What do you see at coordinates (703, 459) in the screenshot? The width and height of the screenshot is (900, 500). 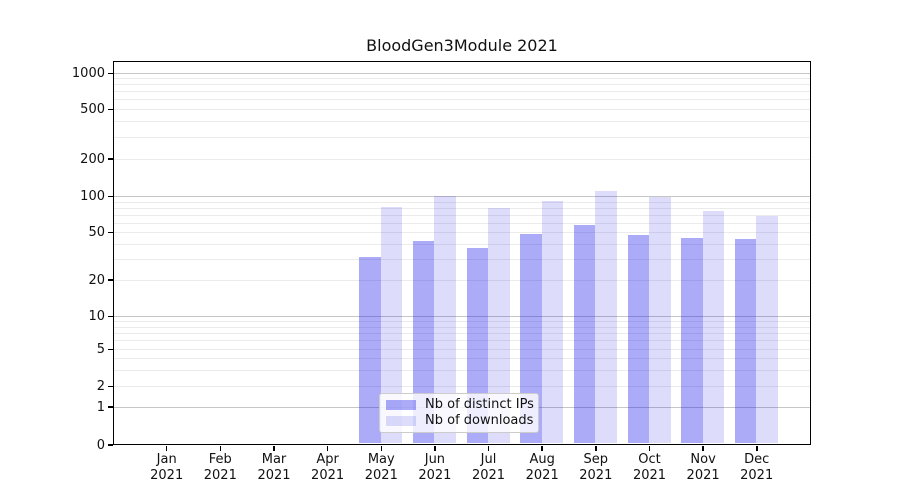 I see `x-tick-month: Nov` at bounding box center [703, 459].